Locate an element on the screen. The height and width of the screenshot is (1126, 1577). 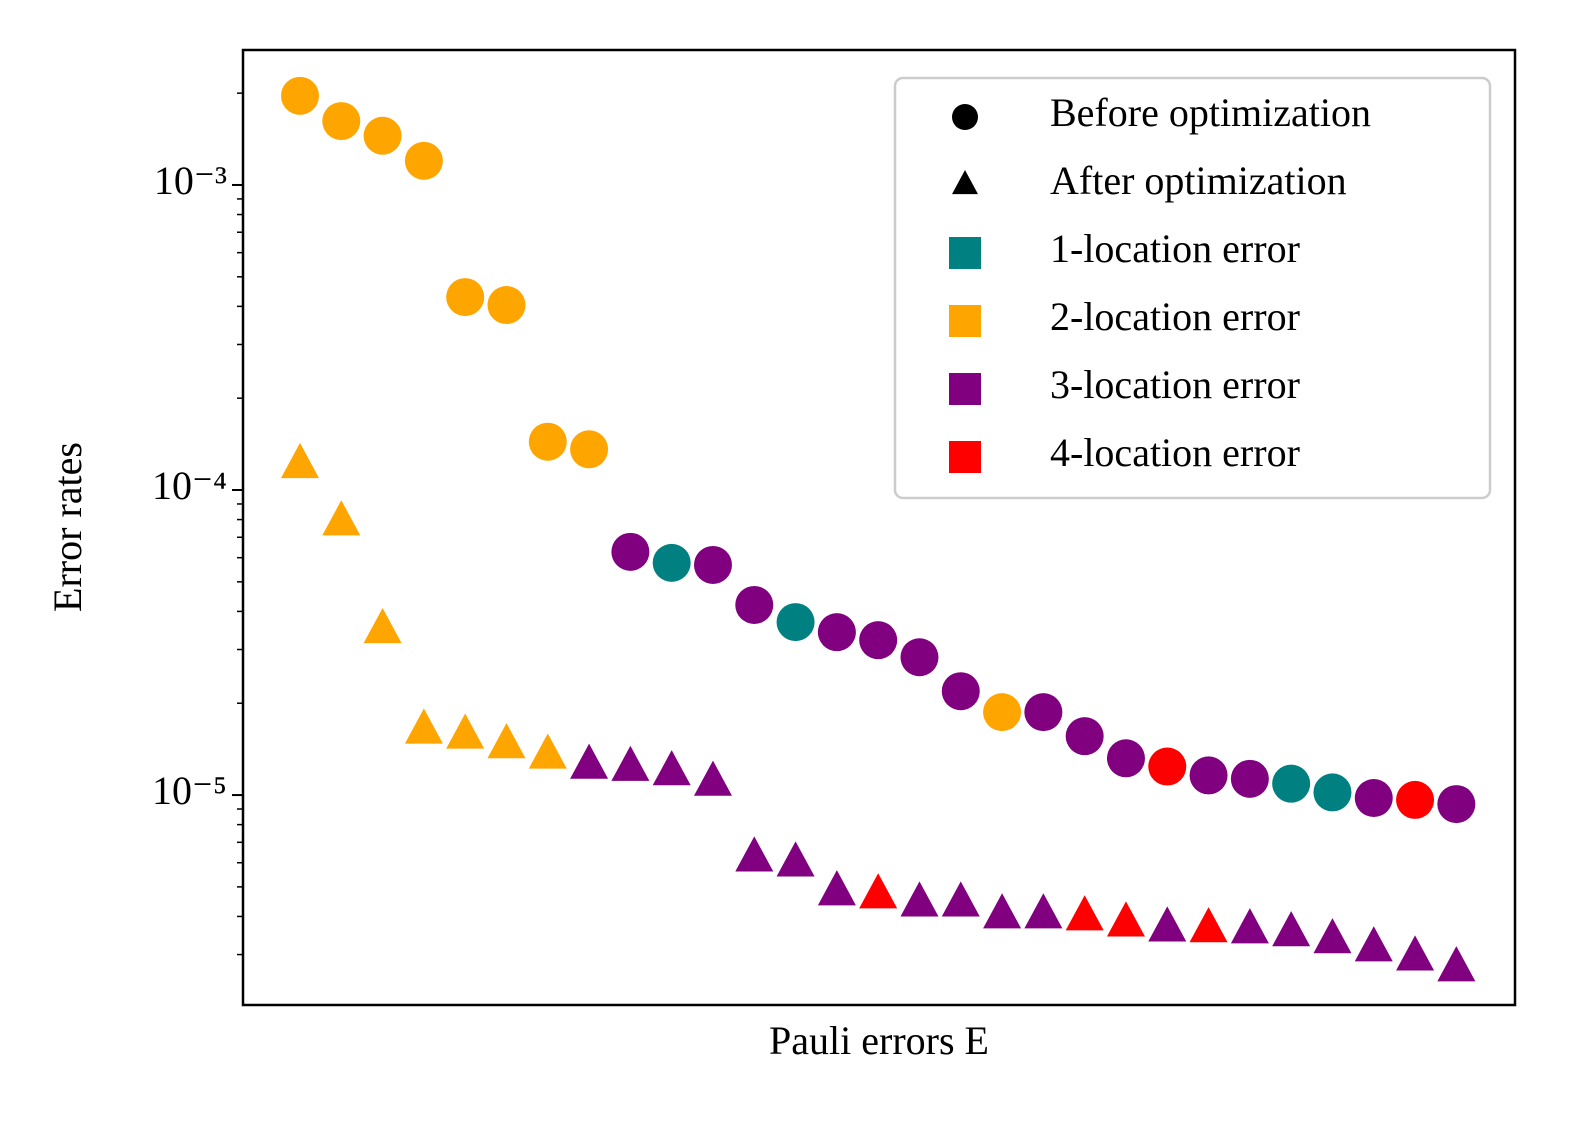
y-axis-label: Error rates is located at coordinates (67, 527).